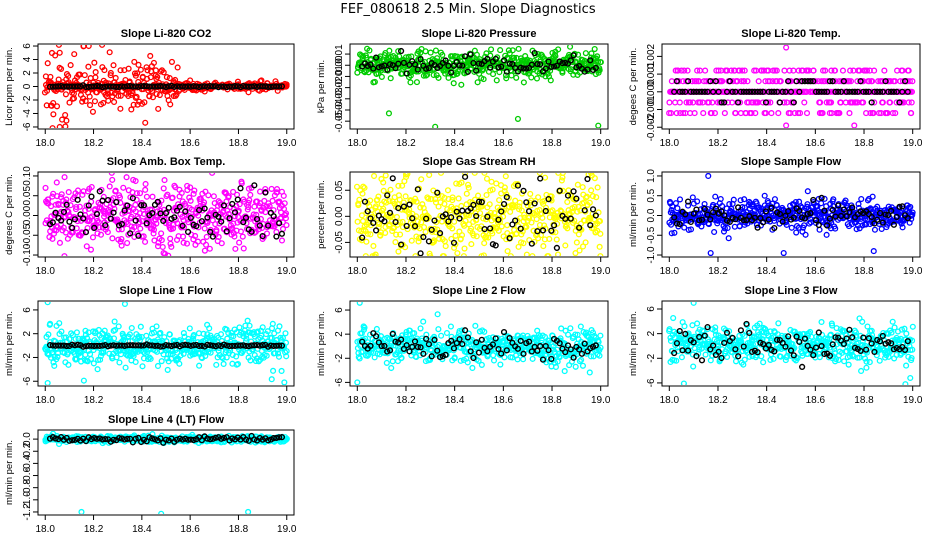 The image size is (936, 540). What do you see at coordinates (339, 216) in the screenshot?
I see `y-tick-label: 0.00` at bounding box center [339, 216].